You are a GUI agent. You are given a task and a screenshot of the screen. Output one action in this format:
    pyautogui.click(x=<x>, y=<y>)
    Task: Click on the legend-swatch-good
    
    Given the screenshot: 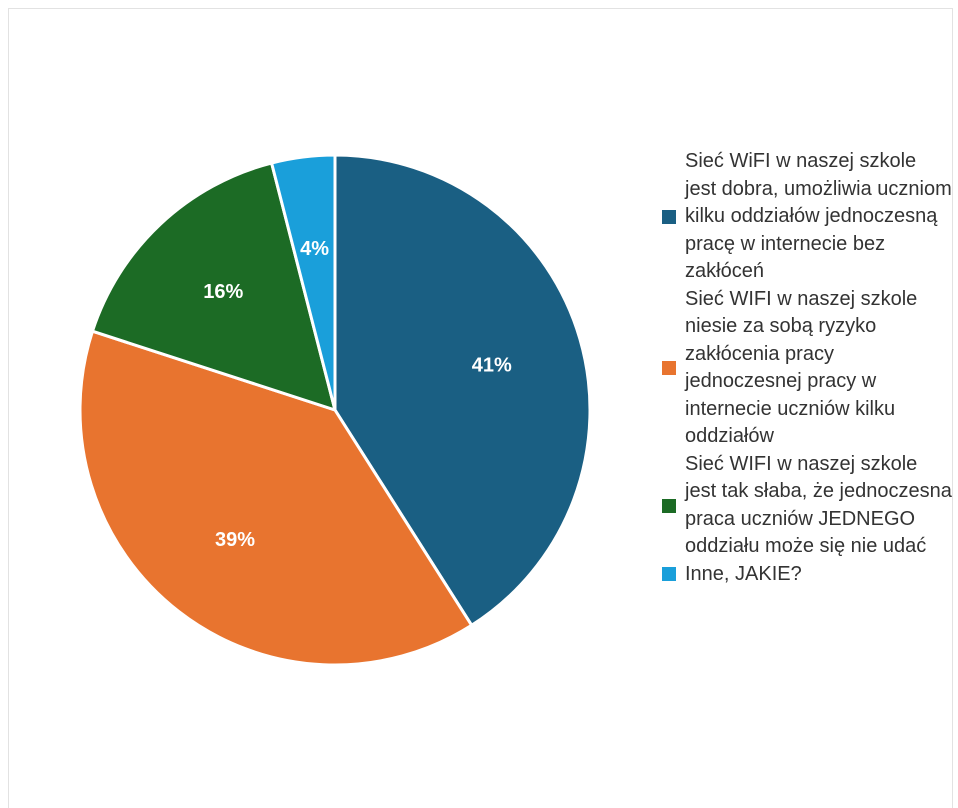 What is the action you would take?
    pyautogui.click(x=669, y=217)
    